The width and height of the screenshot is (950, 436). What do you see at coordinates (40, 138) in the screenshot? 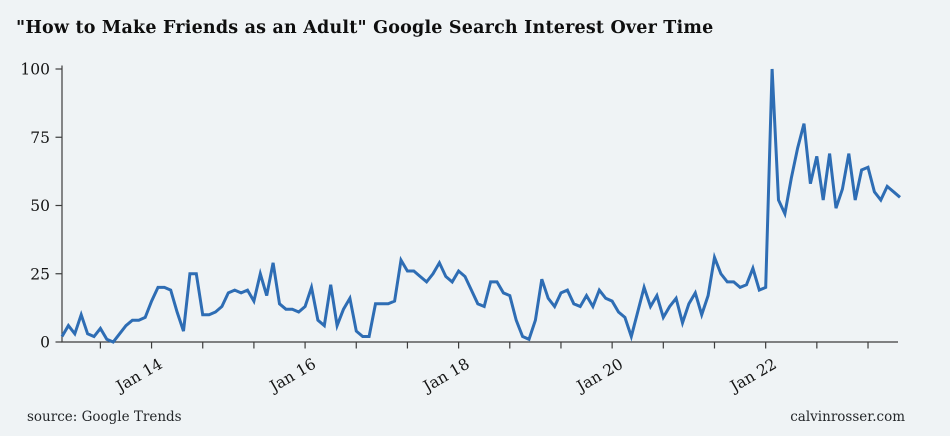
I see `y-tick-label: 75` at bounding box center [40, 138].